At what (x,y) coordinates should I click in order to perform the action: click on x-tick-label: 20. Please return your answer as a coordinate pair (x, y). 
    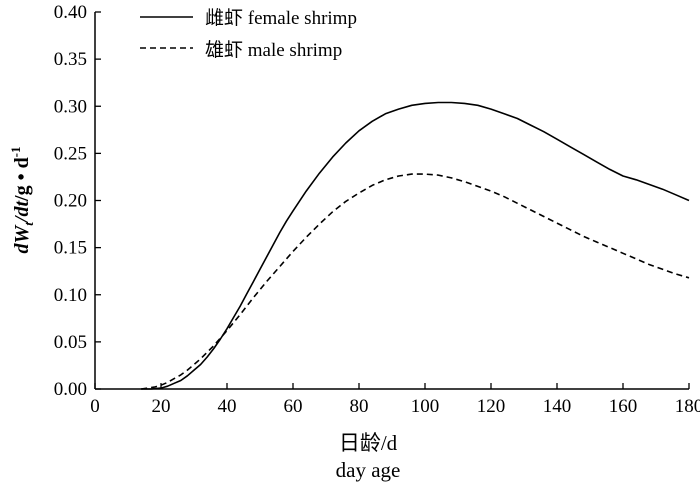
    Looking at the image, I should click on (161, 406).